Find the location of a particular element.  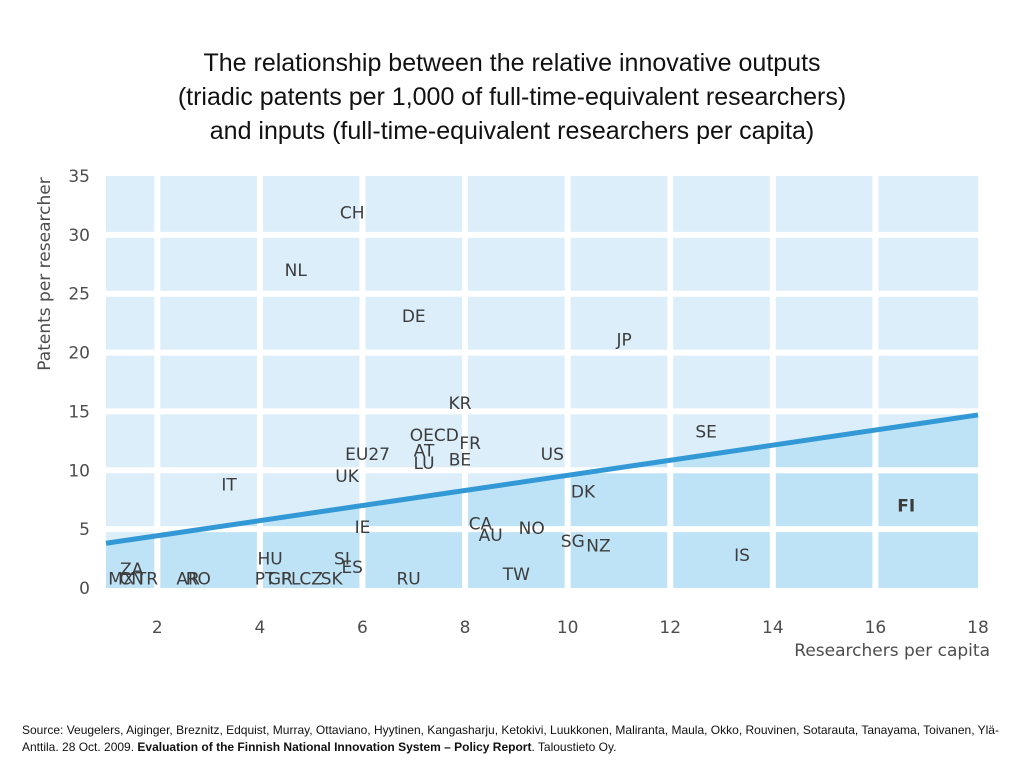

data-point-oecd: OECD is located at coordinates (434, 436).